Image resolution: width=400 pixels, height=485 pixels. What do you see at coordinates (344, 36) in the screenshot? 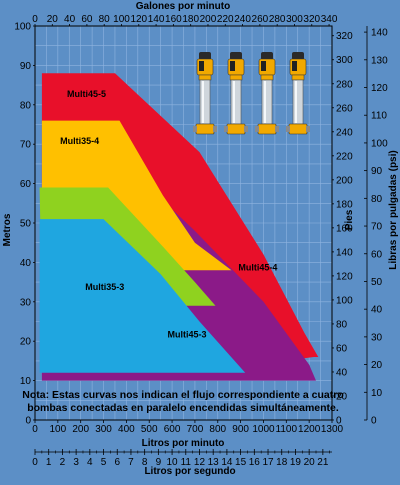
I see `right-axis-1-tick-label: 320` at bounding box center [344, 36].